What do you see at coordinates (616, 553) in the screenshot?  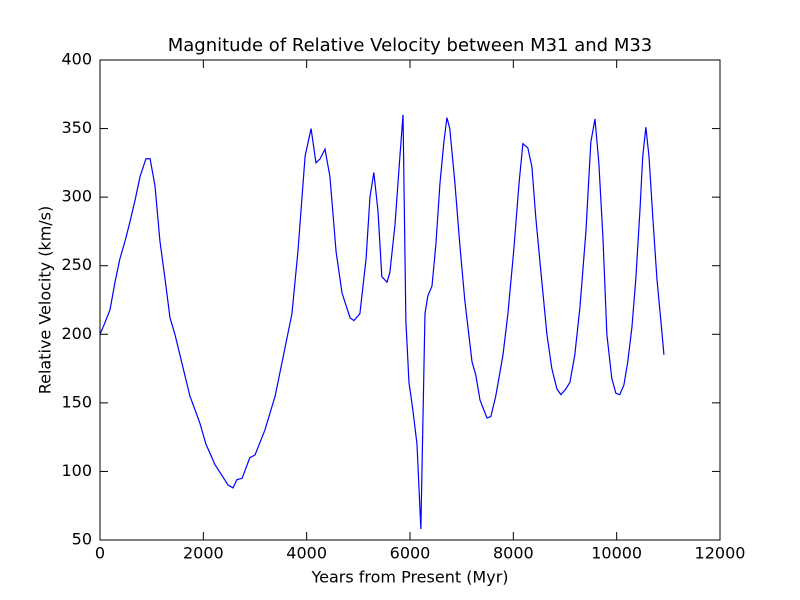 I see `x-tick-label: 10000` at bounding box center [616, 553].